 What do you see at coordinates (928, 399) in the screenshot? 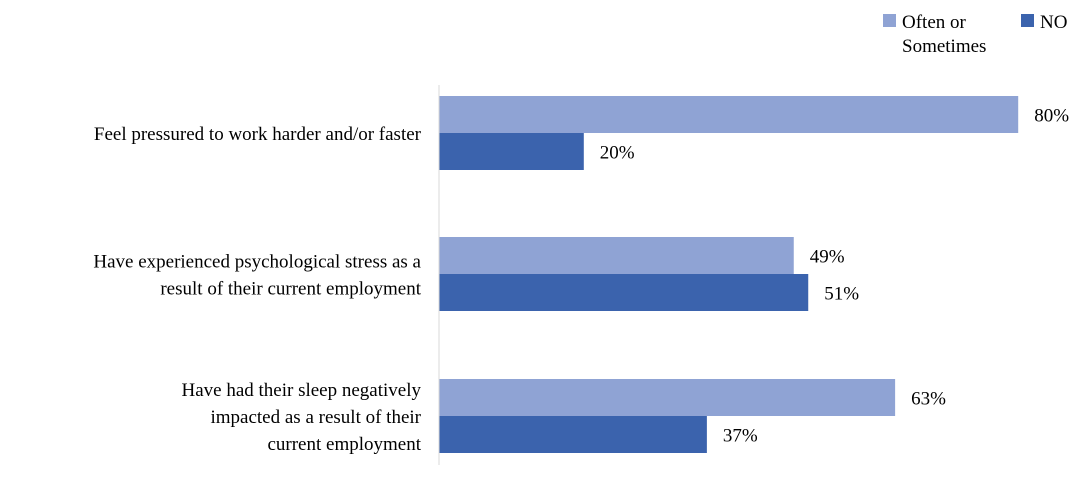
I see `data-label-often-or-sometimes-3: 63%` at bounding box center [928, 399].